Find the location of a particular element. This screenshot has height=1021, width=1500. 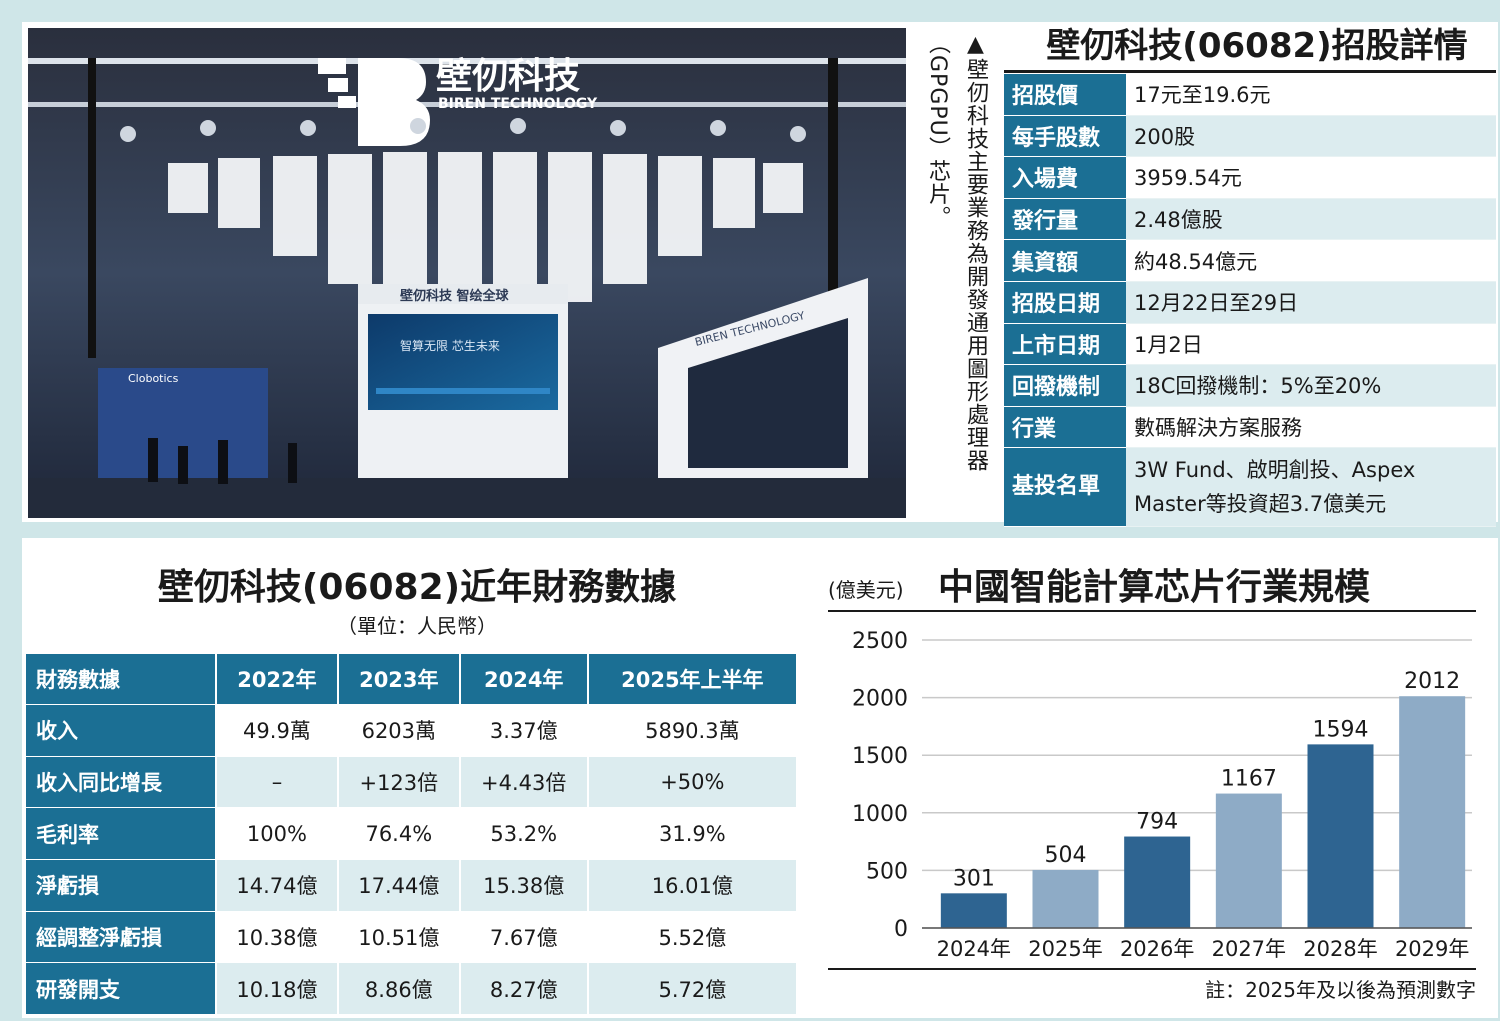

ipo-row-value: 2.48億股 is located at coordinates (1311, 219).